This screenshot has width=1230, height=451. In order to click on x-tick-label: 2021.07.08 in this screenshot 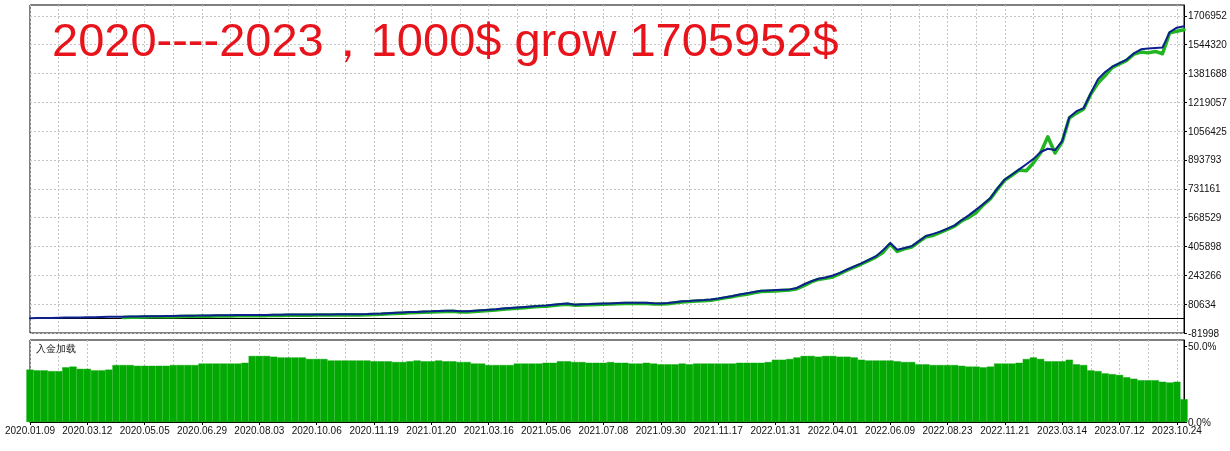, I will do `click(603, 430)`.